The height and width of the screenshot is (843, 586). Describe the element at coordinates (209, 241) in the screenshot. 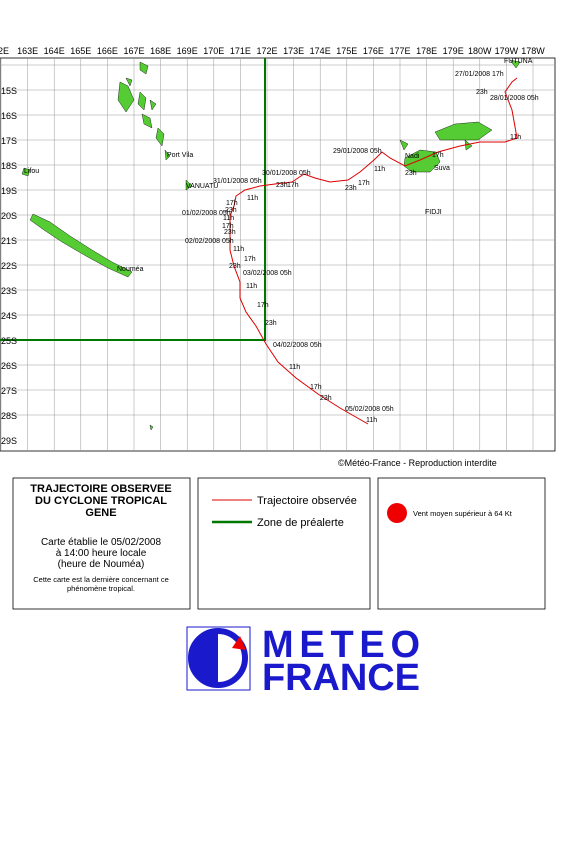

I see `track-label: 02/02/2008 05h` at that location.